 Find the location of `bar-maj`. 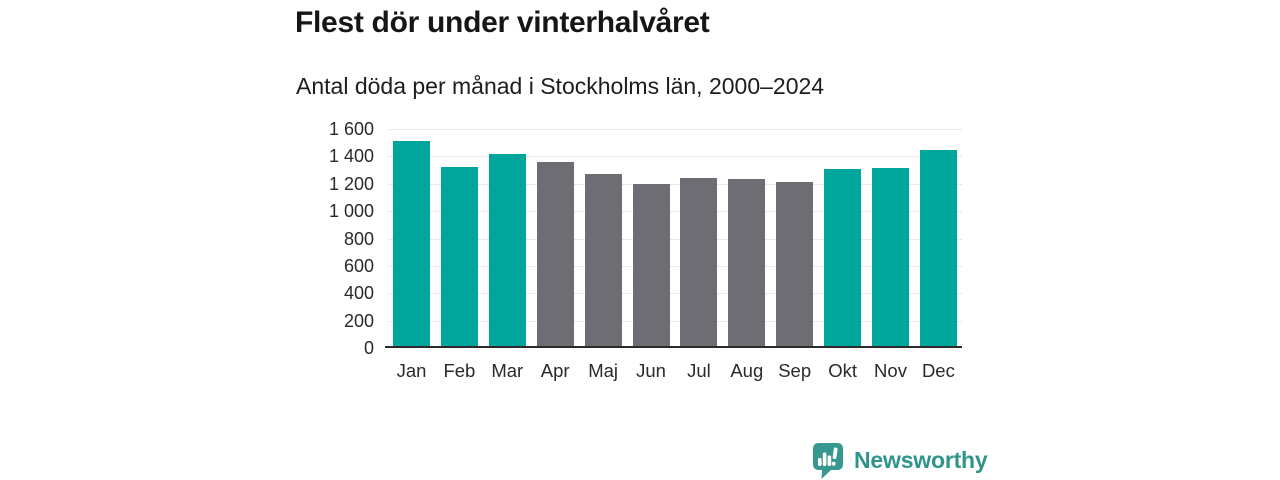

bar-maj is located at coordinates (603, 261).